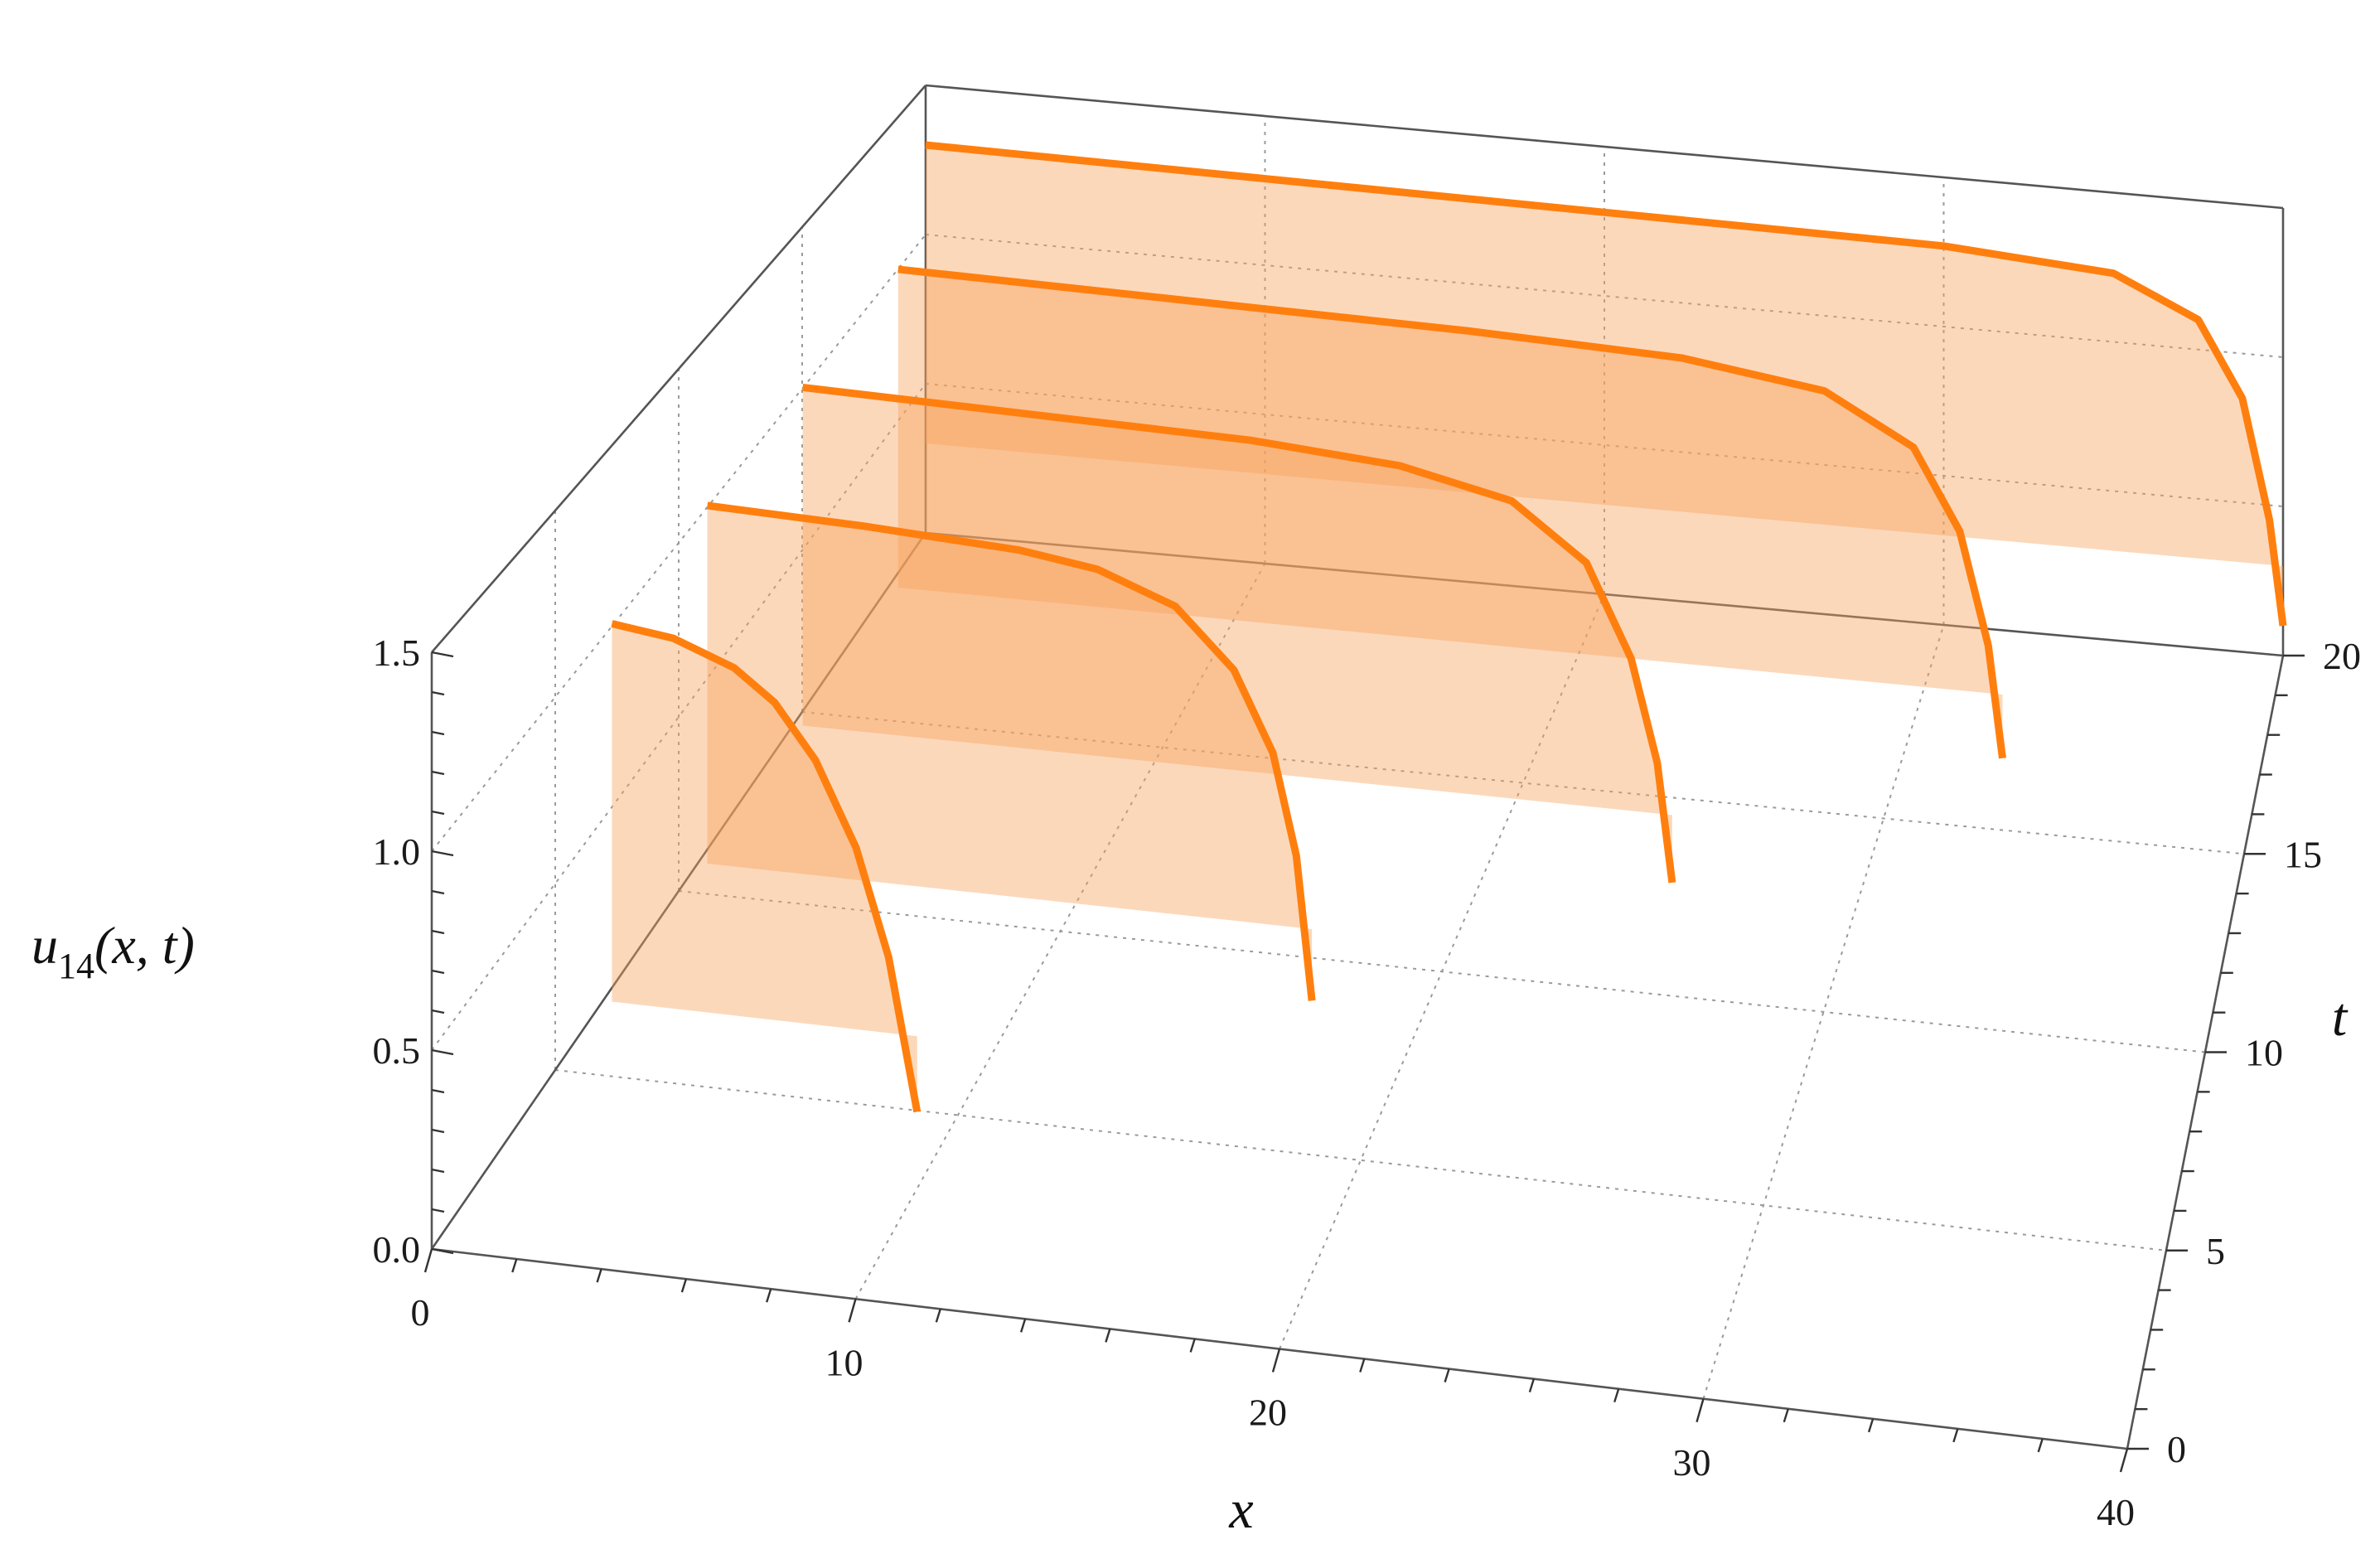 This screenshot has width=2380, height=1559. Describe the element at coordinates (1268, 1413) in the screenshot. I see `x-tick-label: 20` at that location.